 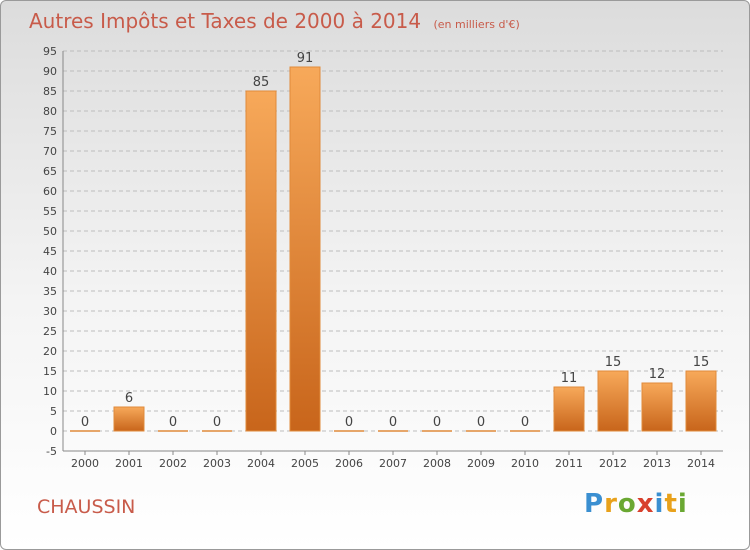 What do you see at coordinates (50, 271) in the screenshot?
I see `y-tick-label: 40` at bounding box center [50, 271].